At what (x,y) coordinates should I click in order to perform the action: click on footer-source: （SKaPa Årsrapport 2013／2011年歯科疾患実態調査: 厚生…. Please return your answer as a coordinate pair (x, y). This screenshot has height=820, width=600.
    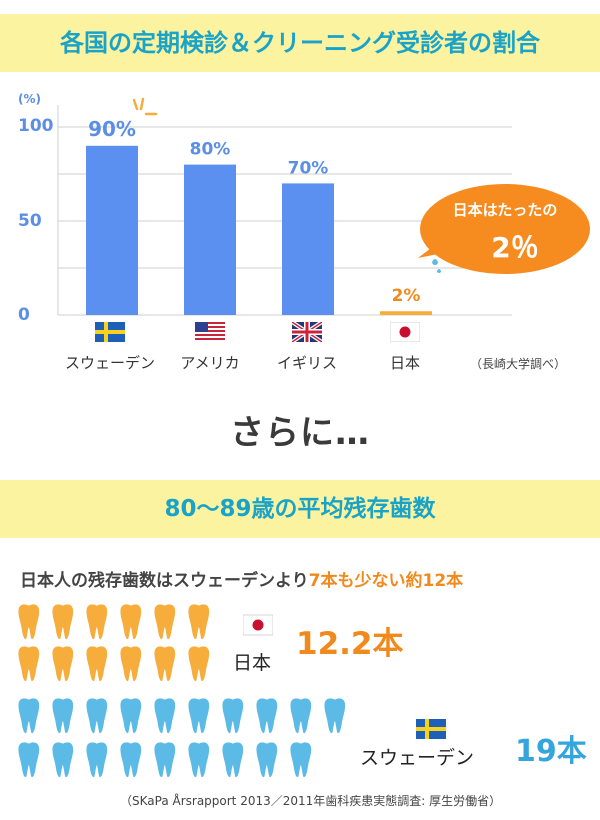
    Looking at the image, I should click on (311, 801).